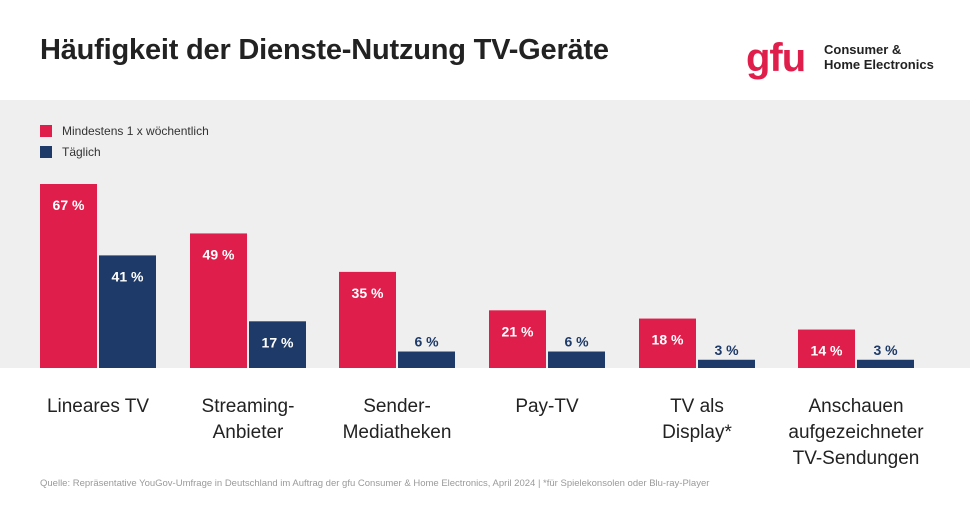 The width and height of the screenshot is (970, 510). I want to click on data-label-daily-5: 3 %, so click(885, 350).